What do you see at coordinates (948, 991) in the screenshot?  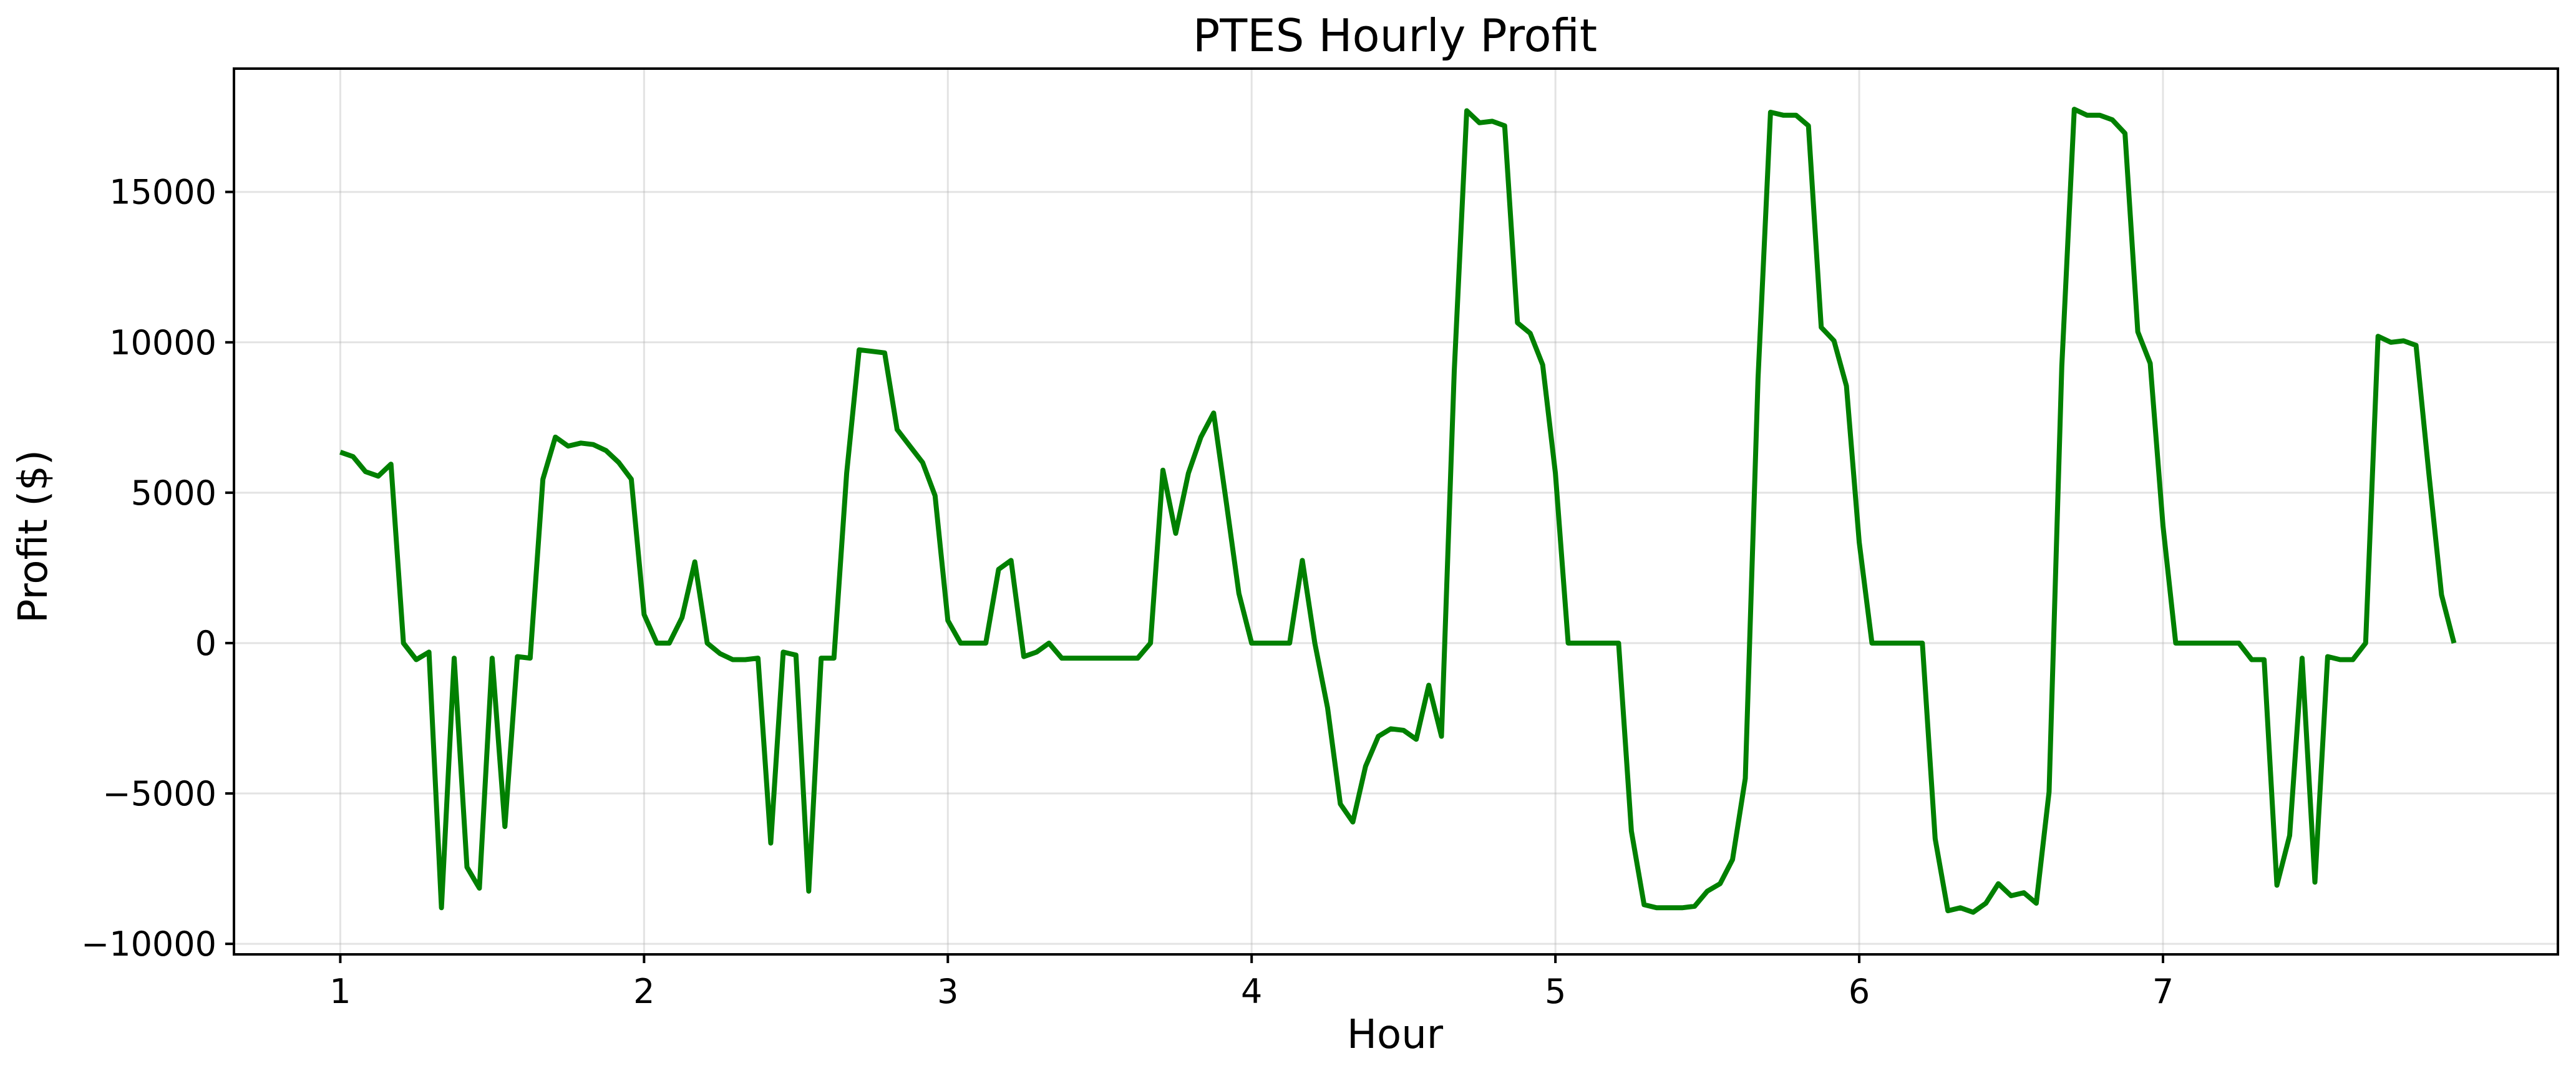 I see `x-tick-label: 3` at bounding box center [948, 991].